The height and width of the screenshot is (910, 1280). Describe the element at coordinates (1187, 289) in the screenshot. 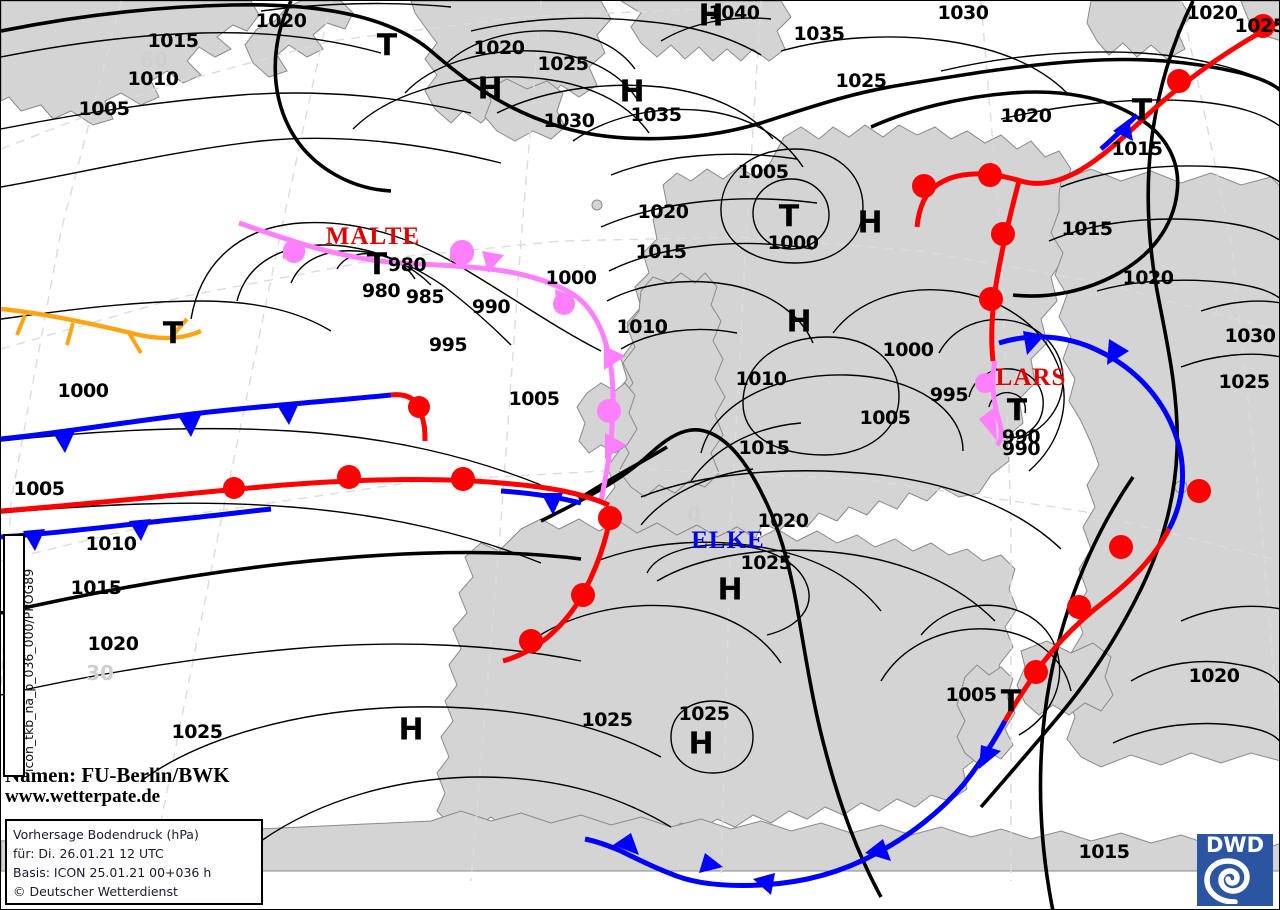

I see `isobar-1020-e` at that location.